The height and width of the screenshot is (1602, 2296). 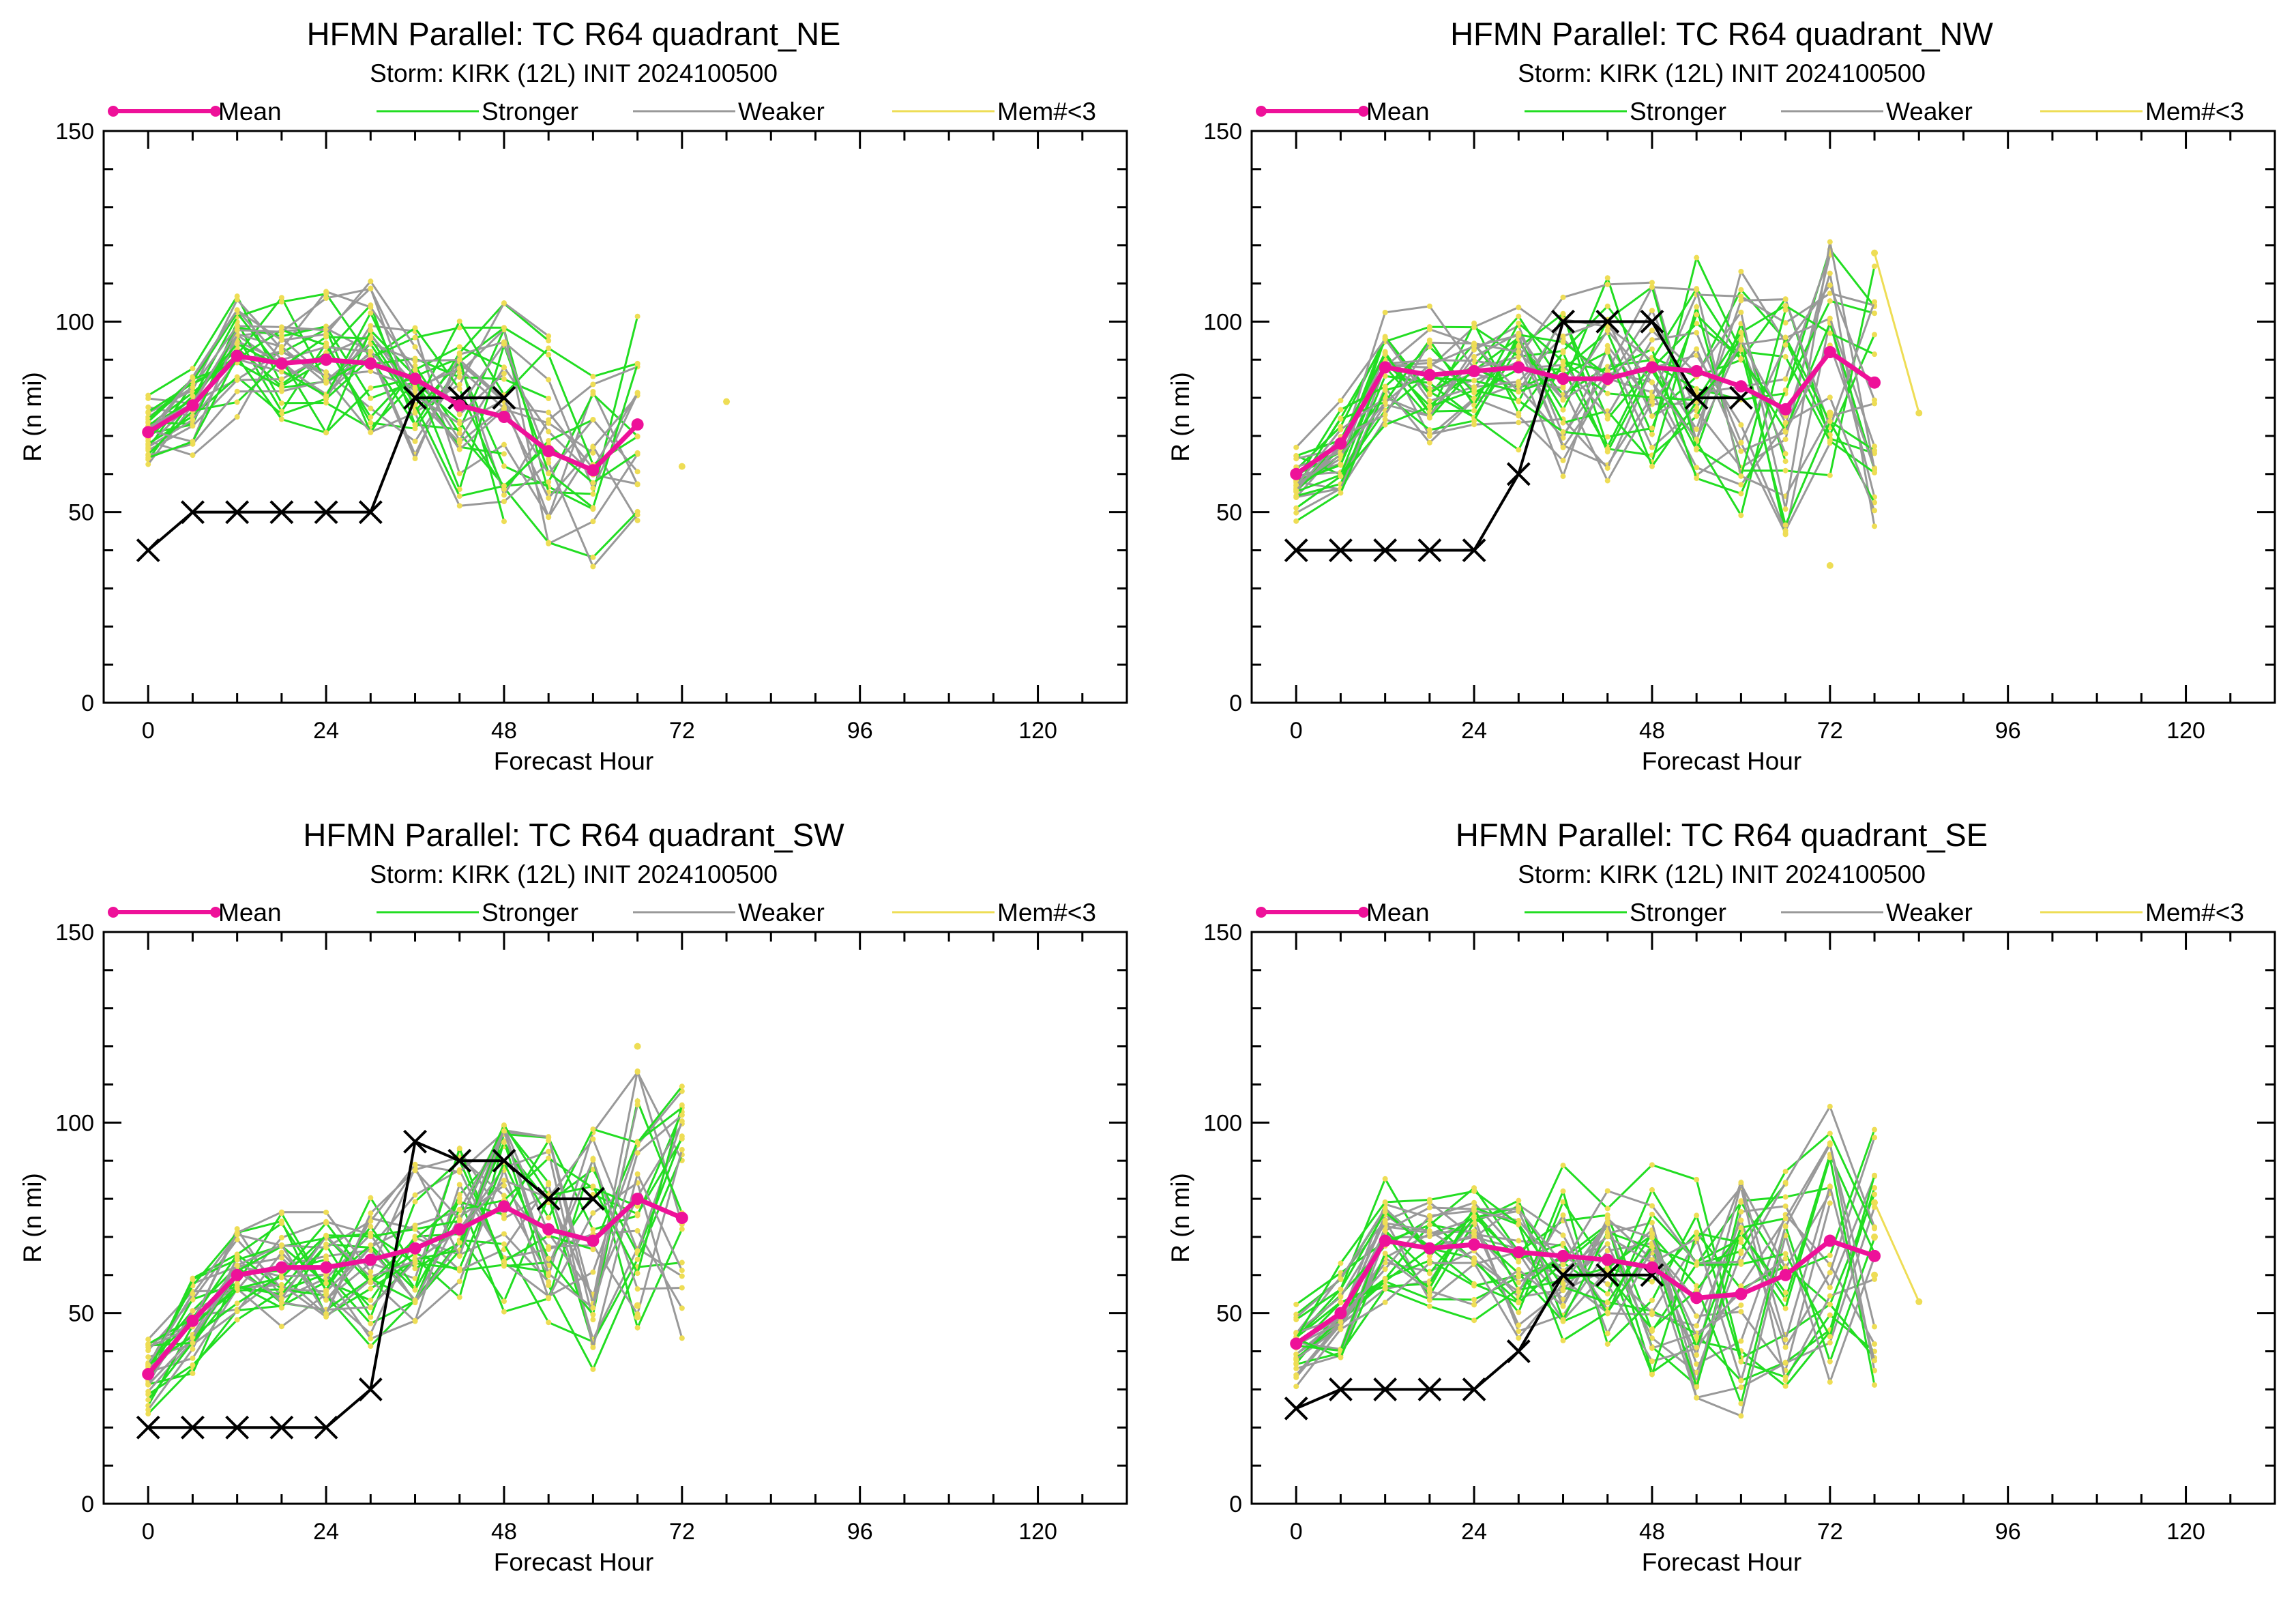 What do you see at coordinates (348, 1246) in the screenshot?
I see `member-stronger` at bounding box center [348, 1246].